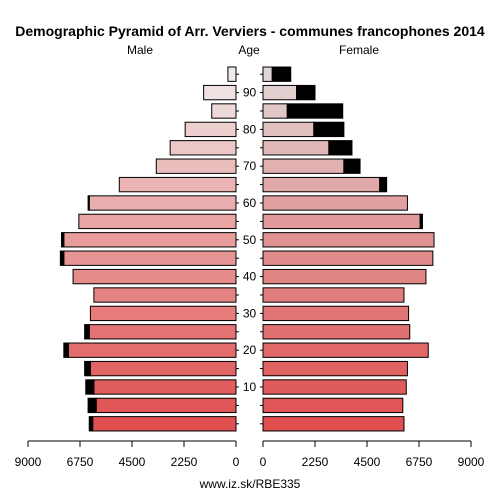 The height and width of the screenshot is (500, 500). What do you see at coordinates (250, 129) in the screenshot?
I see `age-tick-label: 80` at bounding box center [250, 129].